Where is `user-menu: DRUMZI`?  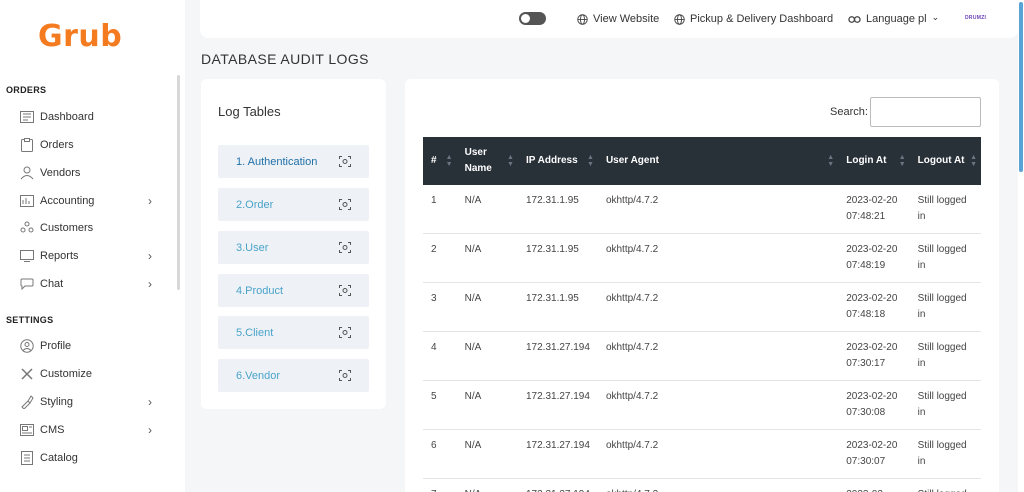 user-menu: DRUMZI is located at coordinates (976, 18).